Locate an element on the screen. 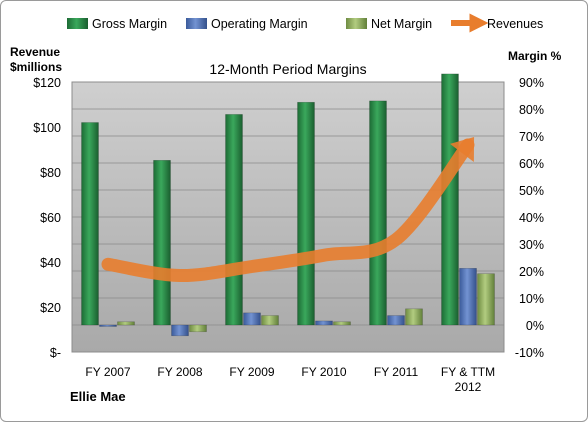 The image size is (588, 422). left-axis-title-line1: Revenue is located at coordinates (35, 52).